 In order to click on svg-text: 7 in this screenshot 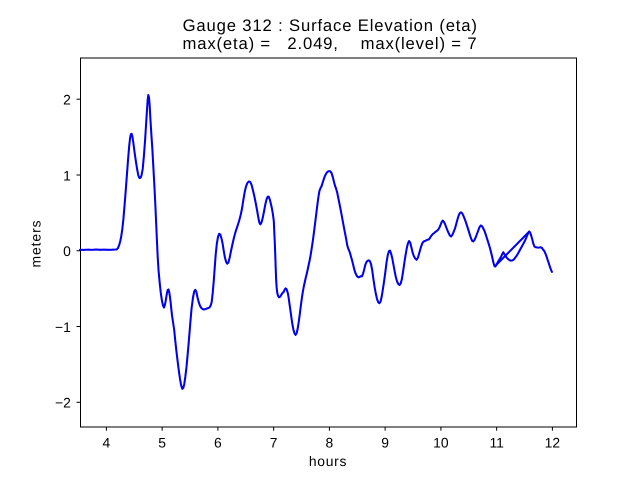, I will do `click(274, 443)`.